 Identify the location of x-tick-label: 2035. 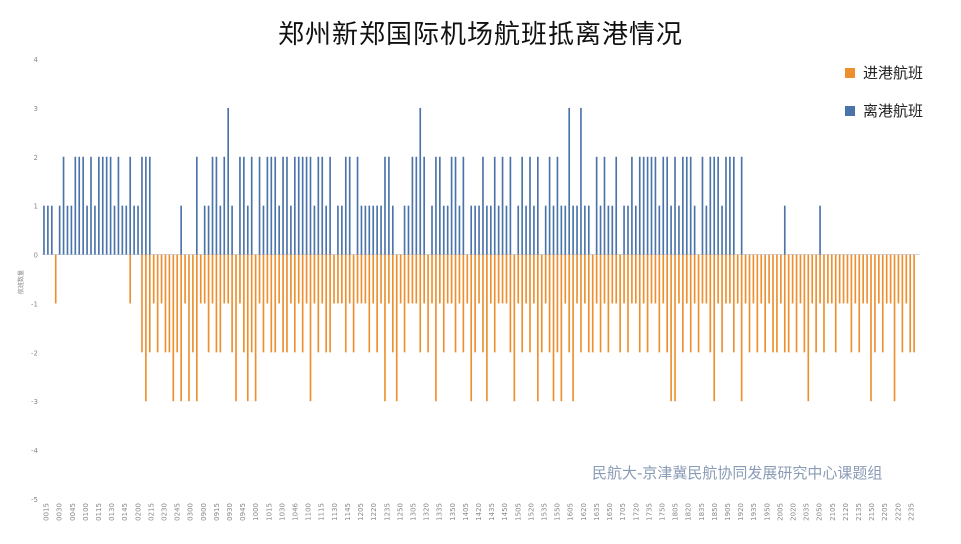
(807, 512).